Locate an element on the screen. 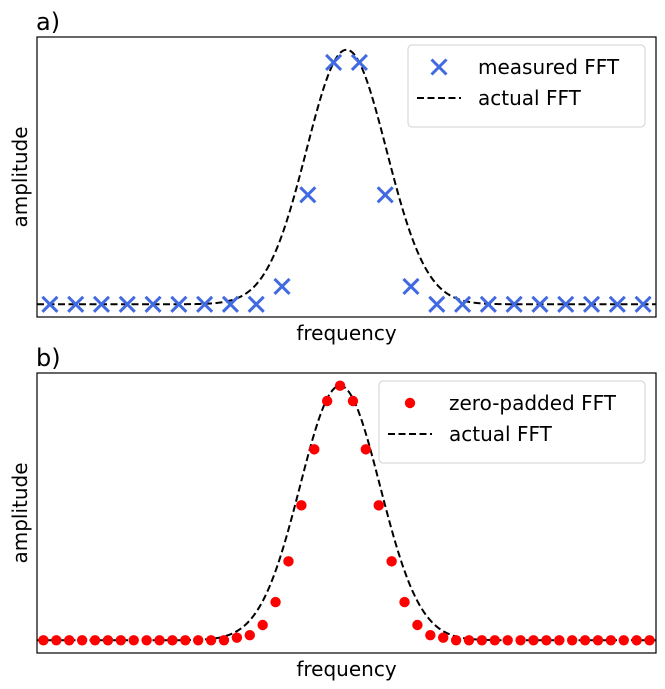 The image size is (665, 689). legend-marker-dot is located at coordinates (410, 403).